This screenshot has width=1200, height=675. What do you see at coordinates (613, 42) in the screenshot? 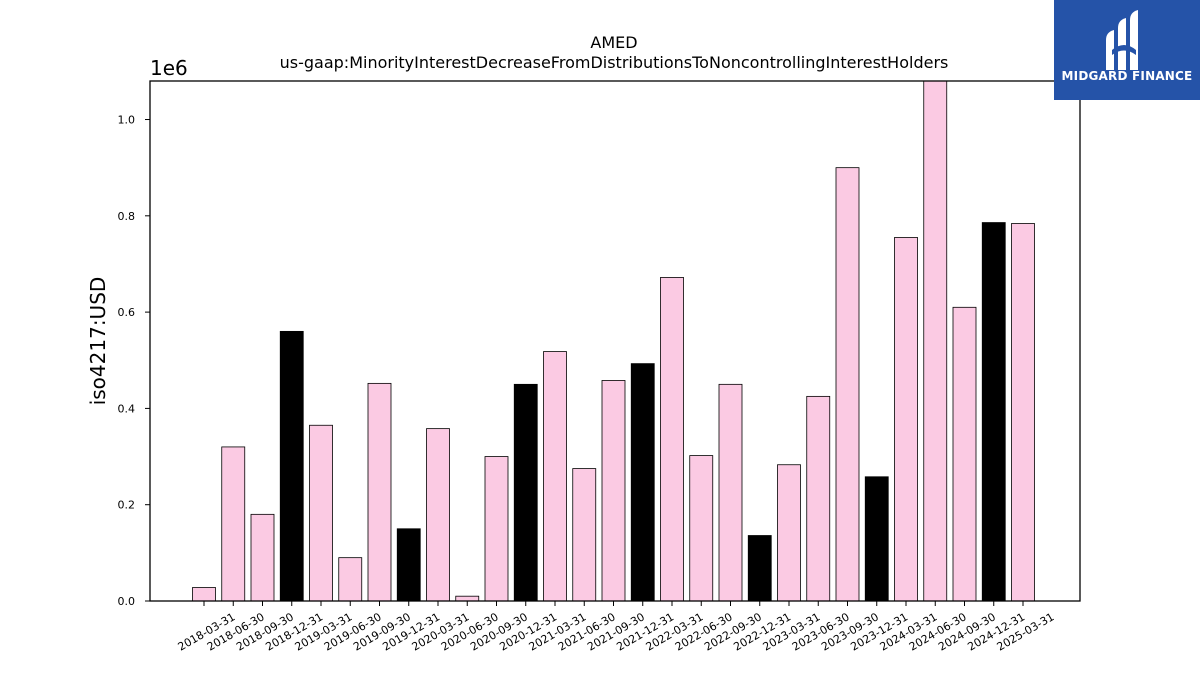
I see `chart-title: AMED` at bounding box center [613, 42].